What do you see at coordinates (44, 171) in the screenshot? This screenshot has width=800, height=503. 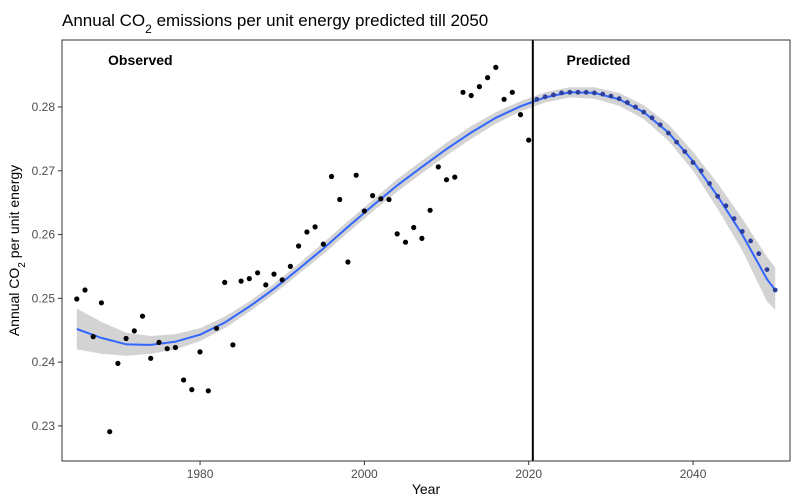 I see `y-tick-label: 0.27` at bounding box center [44, 171].